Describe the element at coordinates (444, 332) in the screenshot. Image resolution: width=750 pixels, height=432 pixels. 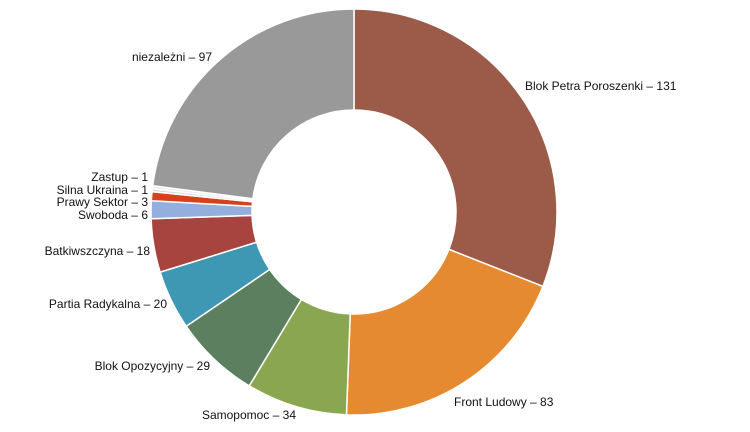
I see `slice-front-ludowy` at that location.